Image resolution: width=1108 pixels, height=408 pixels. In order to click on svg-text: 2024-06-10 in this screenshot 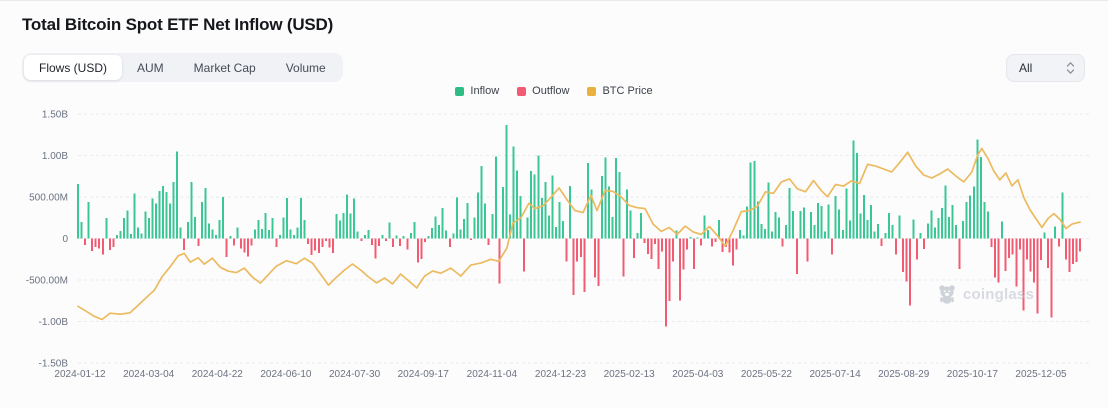, I will do `click(286, 374)`.